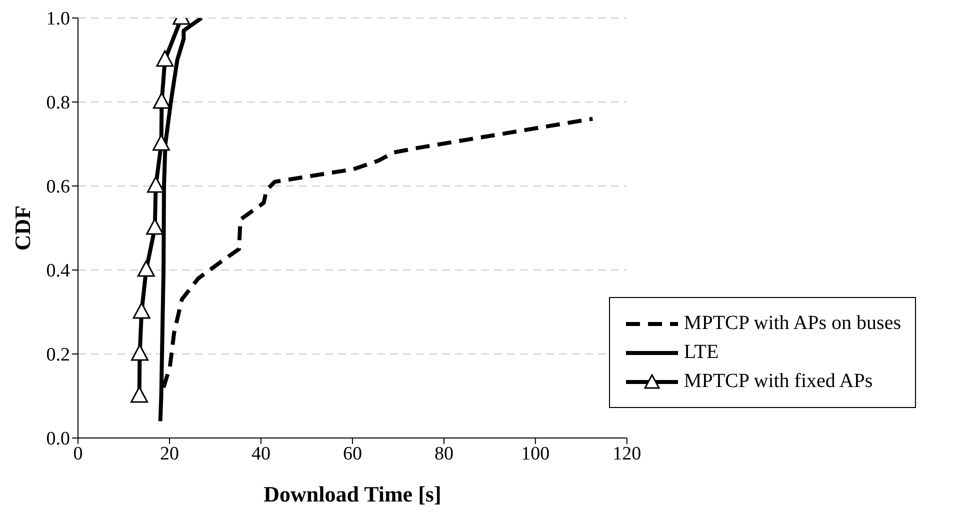  Describe the element at coordinates (535, 453) in the screenshot. I see `x-tick-label: 100` at that location.